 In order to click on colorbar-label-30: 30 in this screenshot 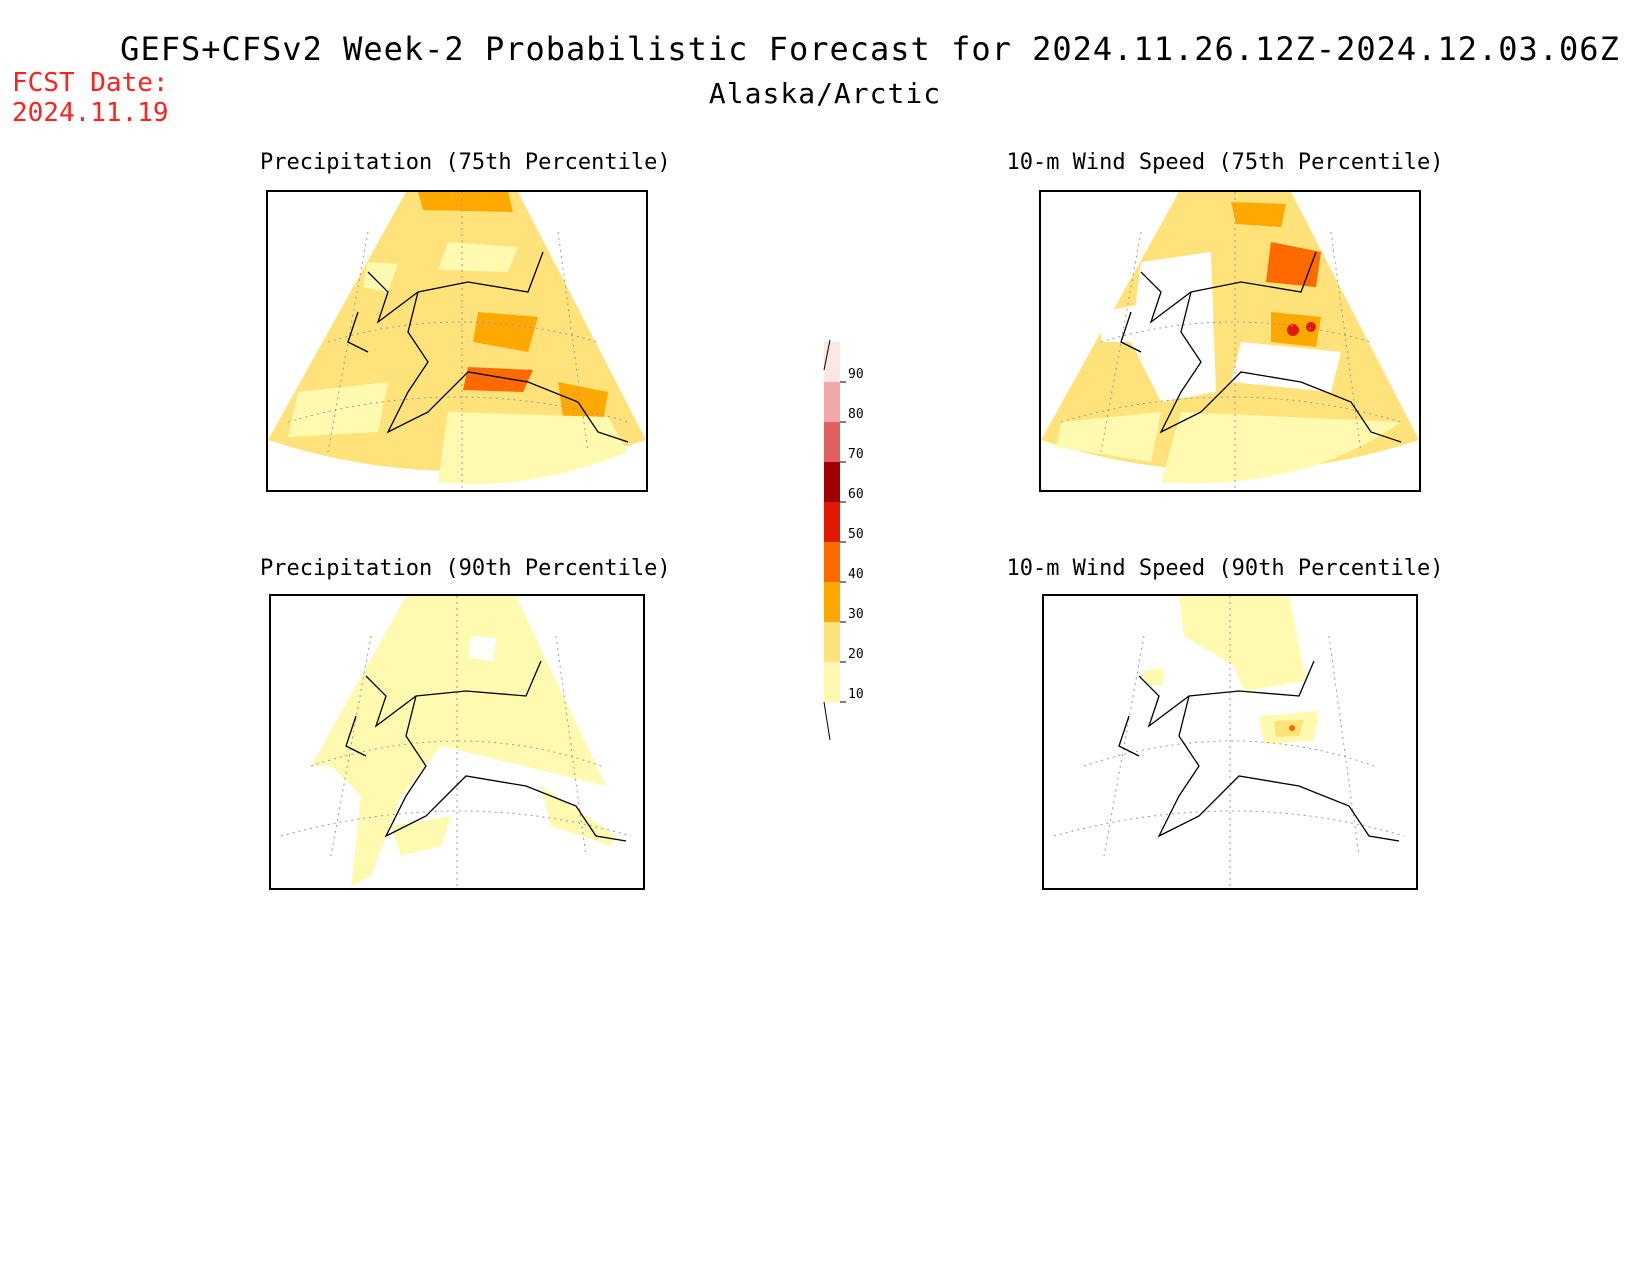, I will do `click(856, 614)`.